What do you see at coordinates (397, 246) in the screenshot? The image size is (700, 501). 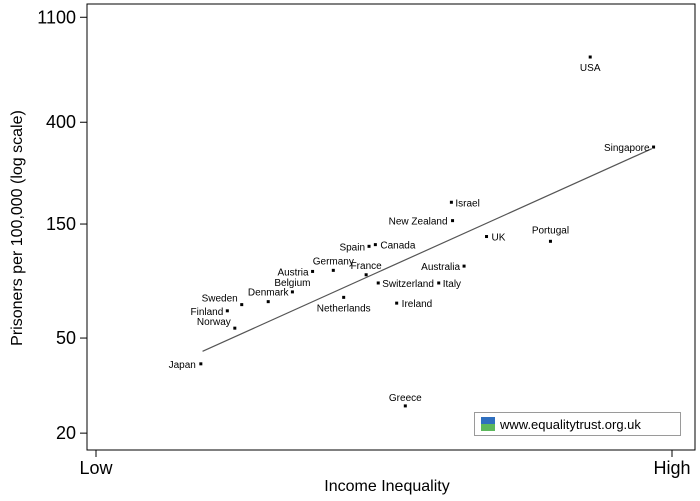 I see `point-label-canada: Canada` at bounding box center [397, 246].